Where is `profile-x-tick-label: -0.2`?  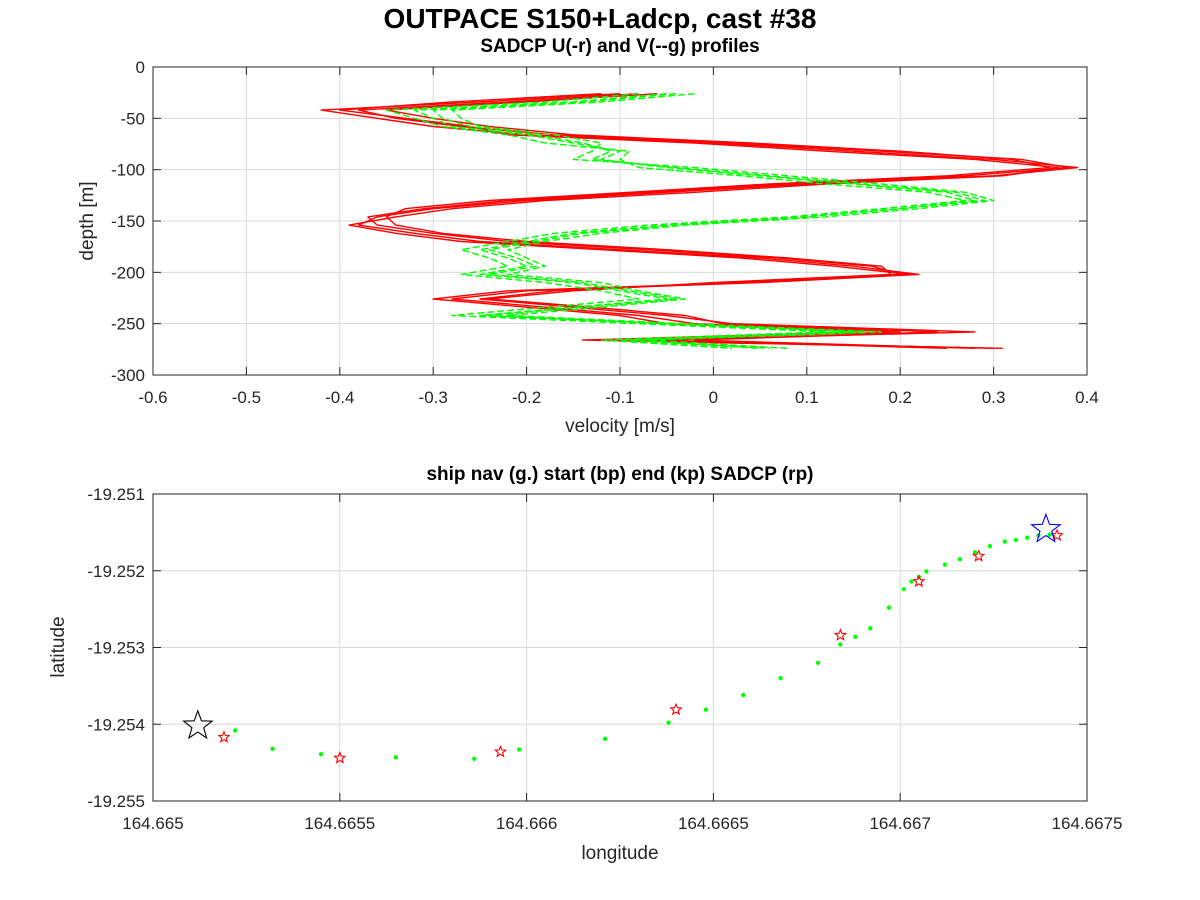 profile-x-tick-label: -0.2 is located at coordinates (526, 397).